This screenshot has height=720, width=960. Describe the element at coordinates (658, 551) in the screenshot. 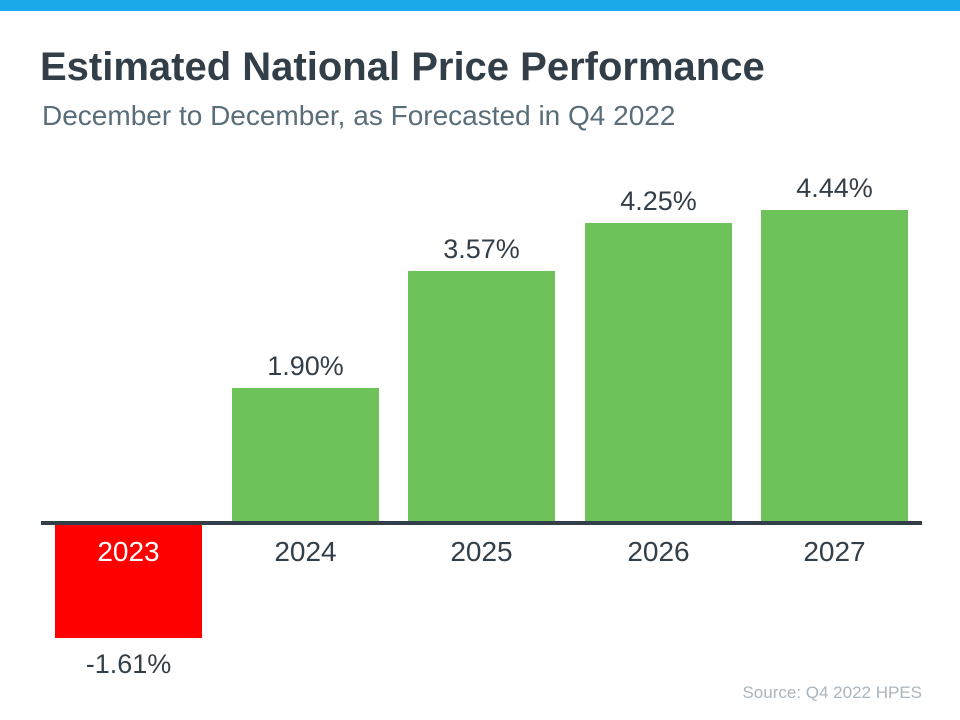

I see `category-label-2026: 2026` at that location.